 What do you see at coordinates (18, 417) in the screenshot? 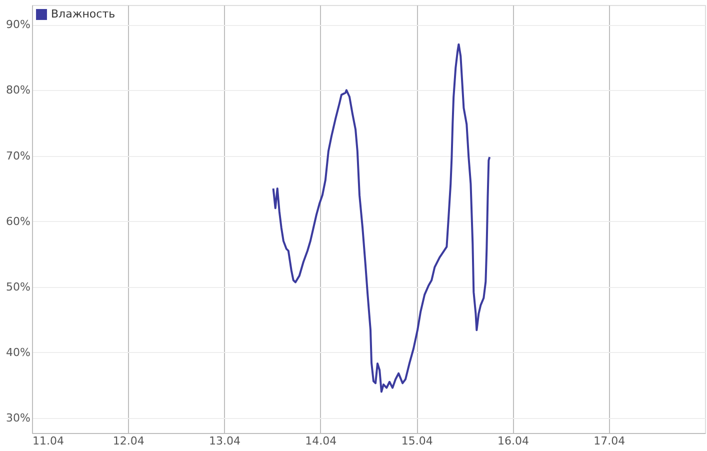
I see `y-tick-label: 30%` at bounding box center [18, 417].